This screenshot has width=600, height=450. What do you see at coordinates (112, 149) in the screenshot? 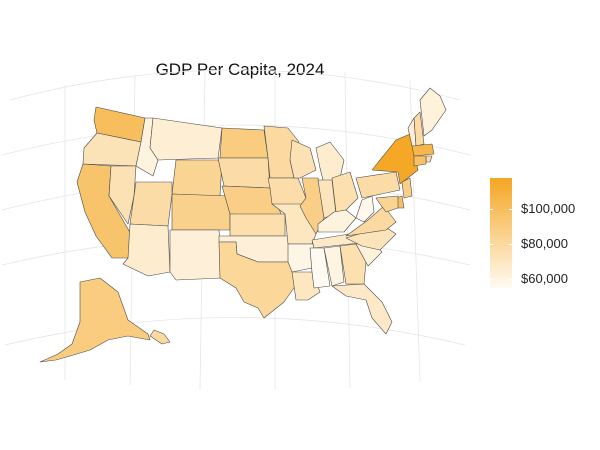
I see `state-or` at bounding box center [112, 149].